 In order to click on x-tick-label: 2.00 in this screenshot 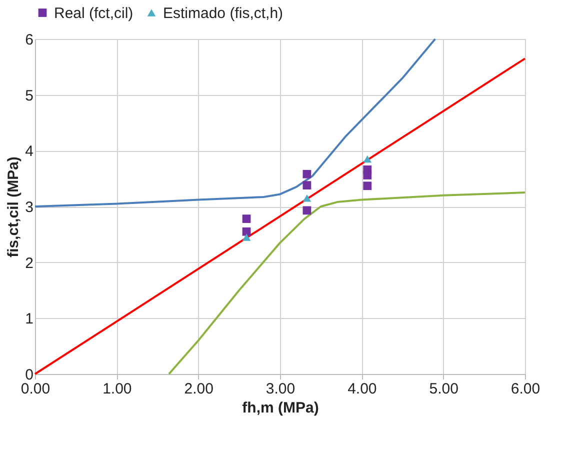, I will do `click(199, 389)`.